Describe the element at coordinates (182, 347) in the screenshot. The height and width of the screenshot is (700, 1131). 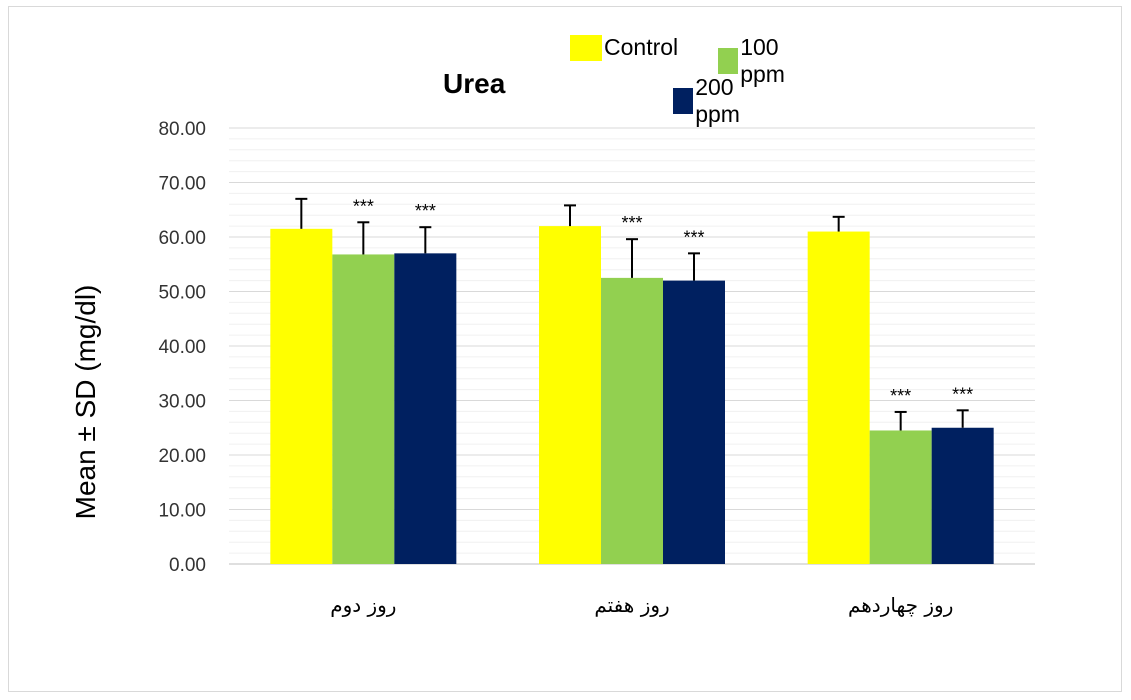
I see `y-tick-label: 40.00` at that location.